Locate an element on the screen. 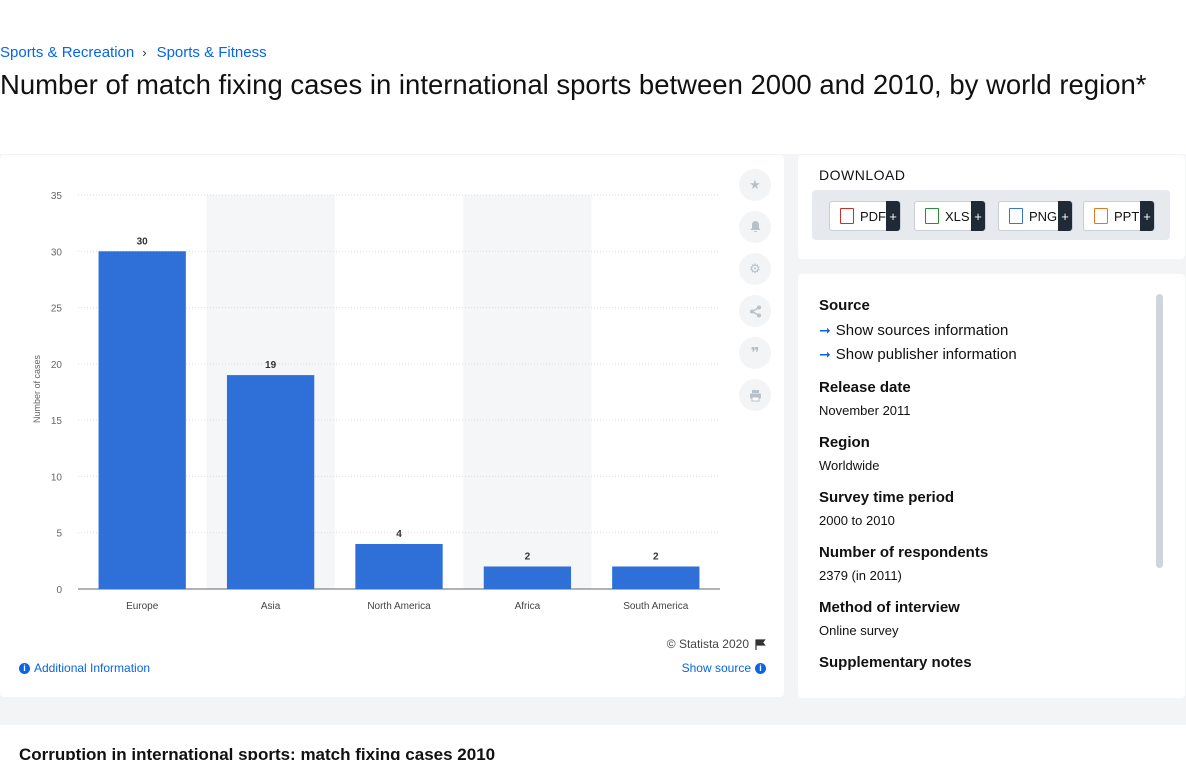  y-tick-label: 15 is located at coordinates (57, 421).